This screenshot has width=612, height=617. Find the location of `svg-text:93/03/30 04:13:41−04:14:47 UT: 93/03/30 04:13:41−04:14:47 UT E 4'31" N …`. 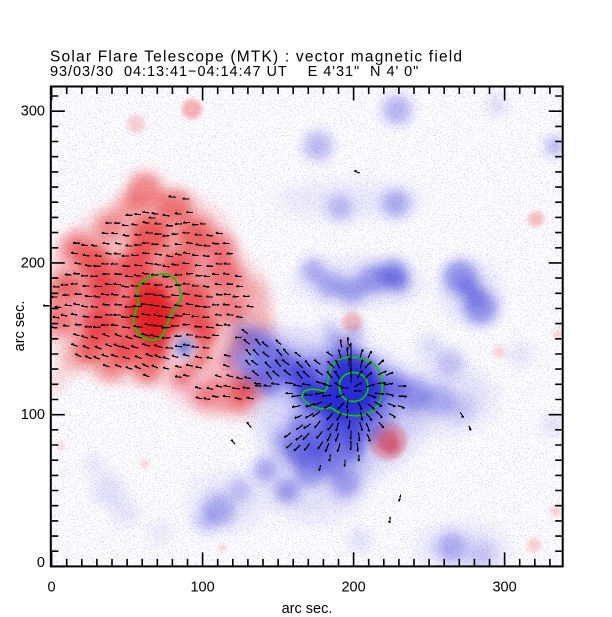

svg-text:93/03/30 04:13:41−04:14:47 UT: 93/03/30 04:13:41−04:14:47 UT E 4'31" N … is located at coordinates (234, 72).